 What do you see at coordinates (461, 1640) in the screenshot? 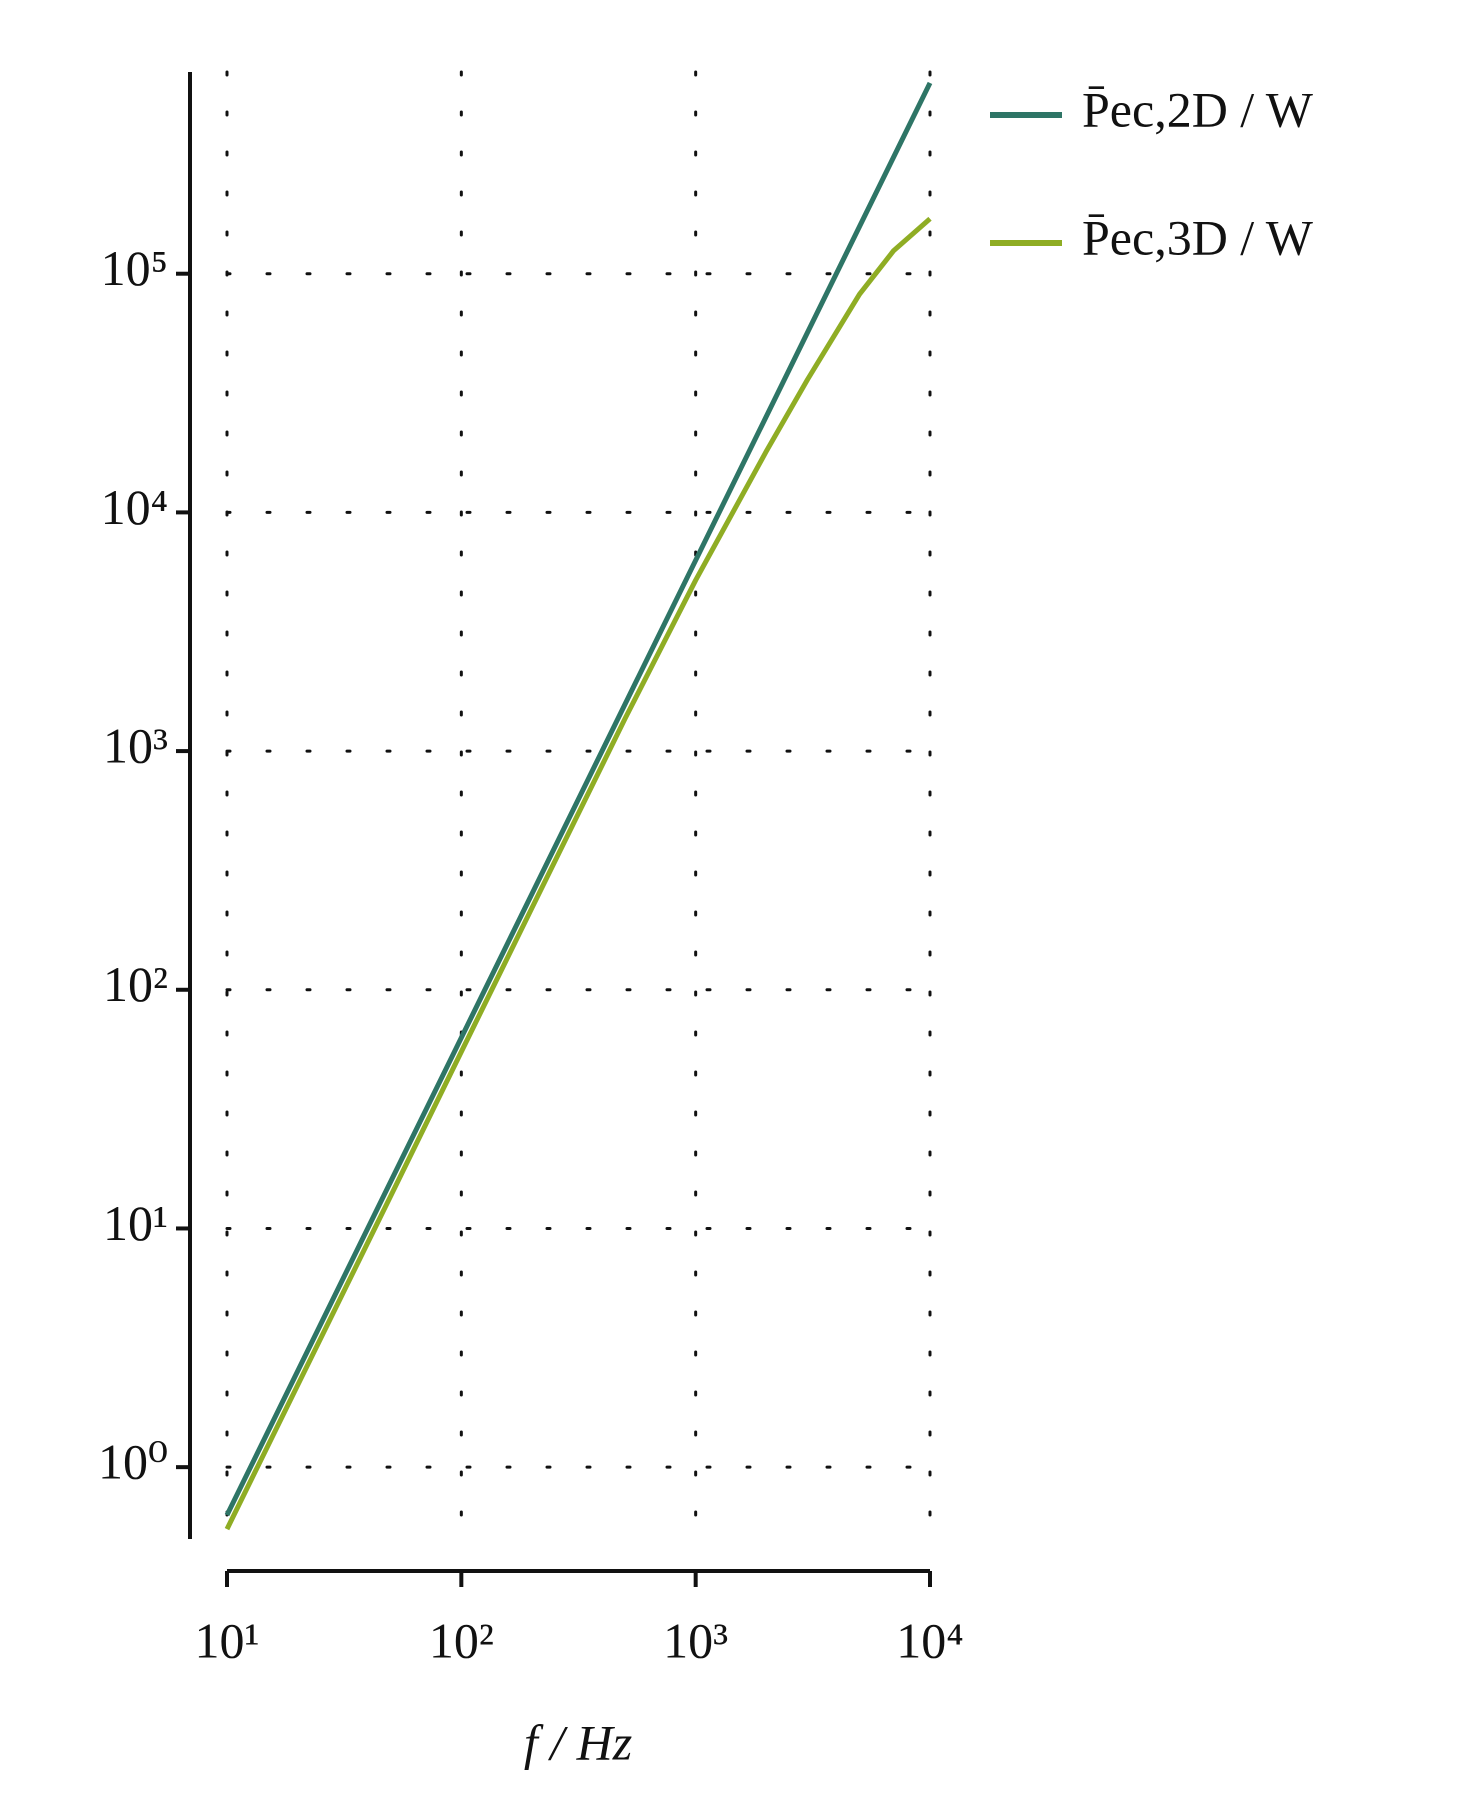
I see `x-tick-label: 10²` at bounding box center [461, 1640].